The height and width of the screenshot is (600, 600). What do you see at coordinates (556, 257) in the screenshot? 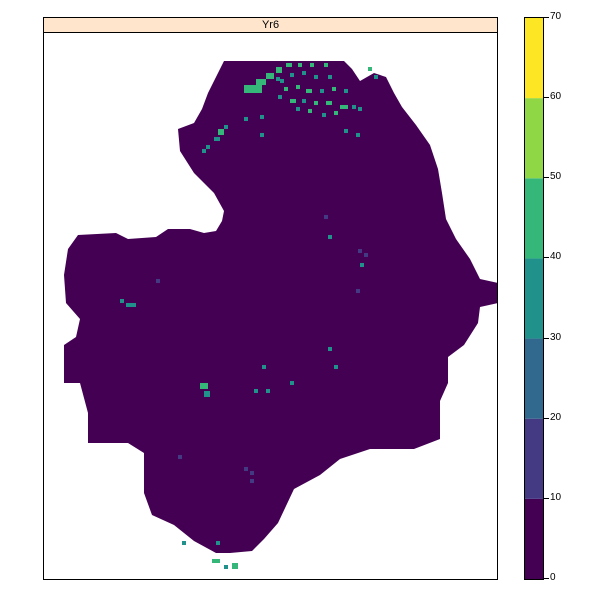
I see `color-key-tick-label: 40` at bounding box center [556, 257].